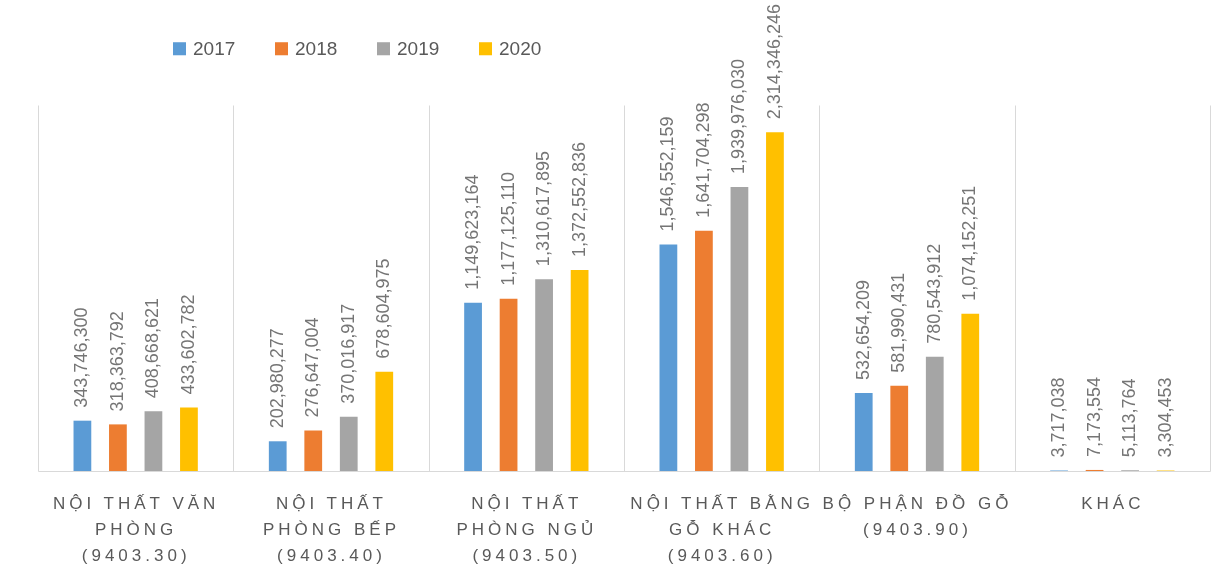 Image resolution: width=1221 pixels, height=573 pixels. I want to click on data-label: 1,149,623,164, so click(472, 232).